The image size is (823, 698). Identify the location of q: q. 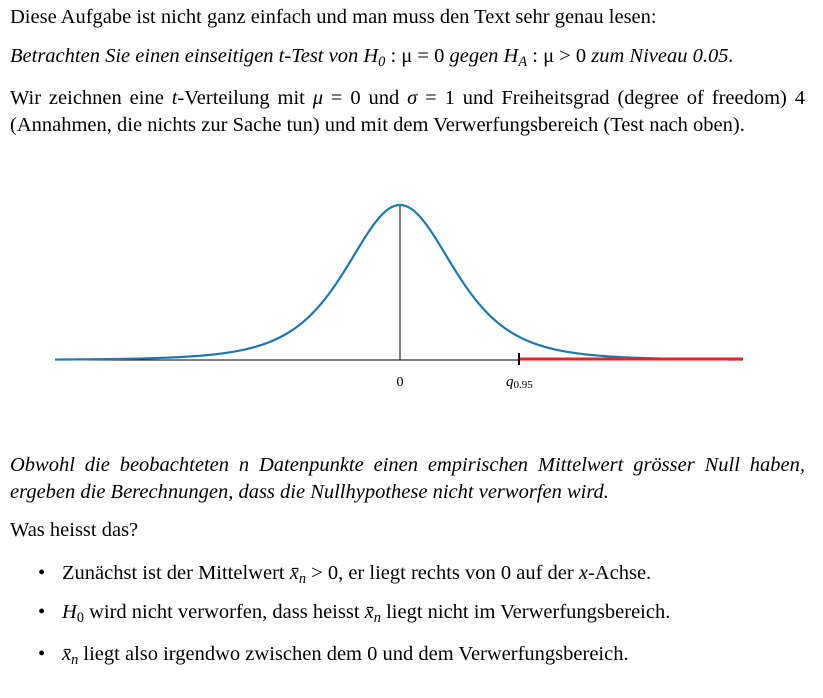
(510, 382).